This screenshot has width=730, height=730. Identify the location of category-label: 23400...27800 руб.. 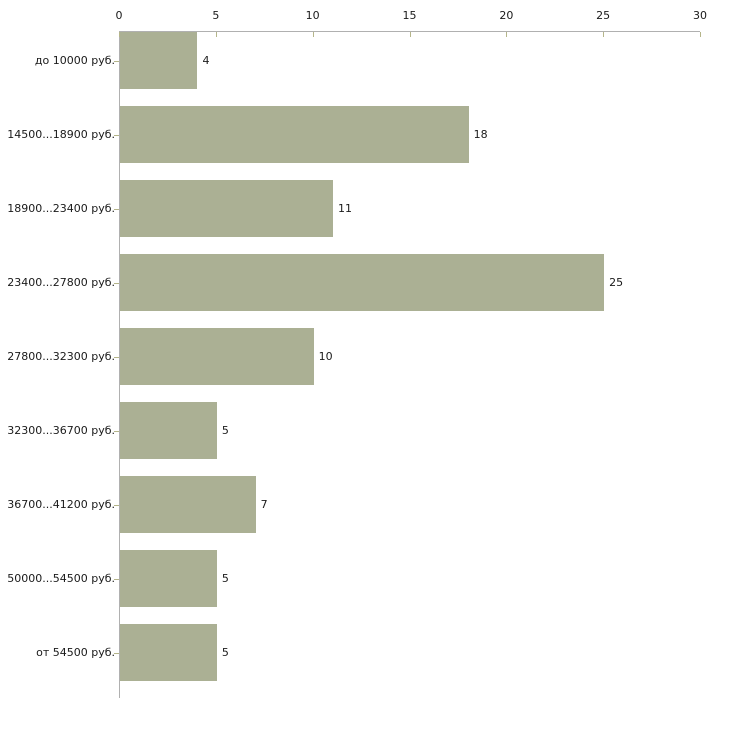
(61, 282).